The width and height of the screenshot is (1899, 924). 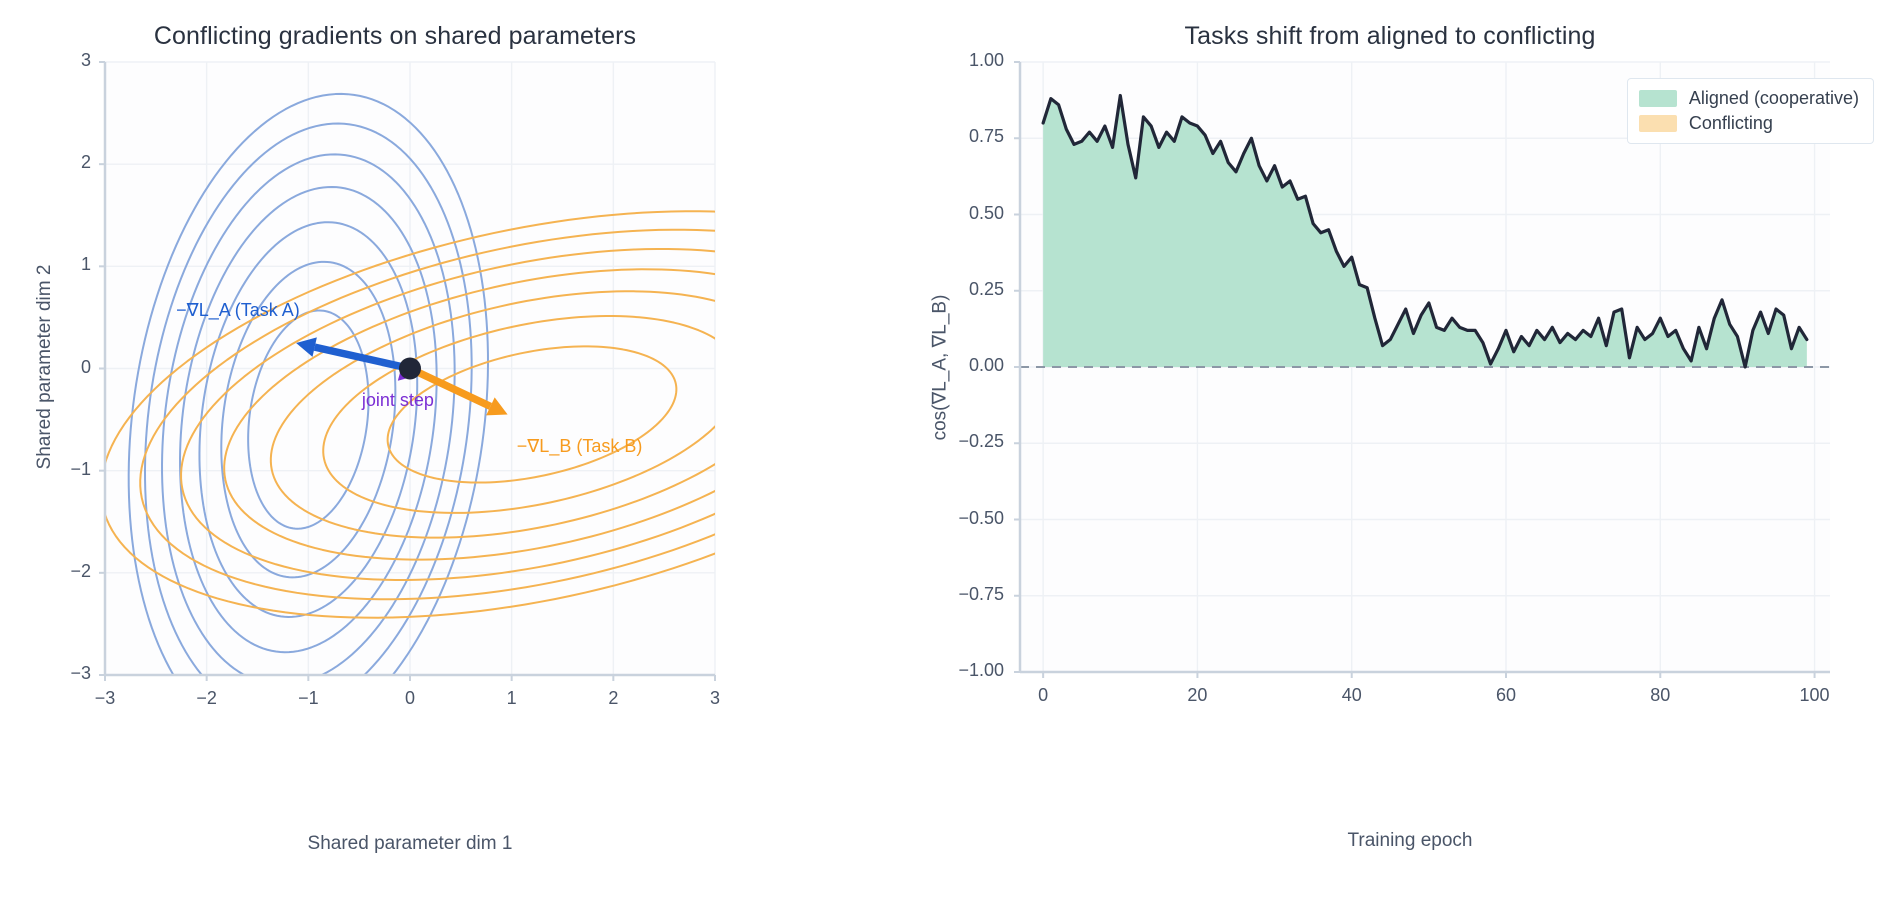 What do you see at coordinates (1657, 123) in the screenshot?
I see `legend-swatch-conflicting` at bounding box center [1657, 123].